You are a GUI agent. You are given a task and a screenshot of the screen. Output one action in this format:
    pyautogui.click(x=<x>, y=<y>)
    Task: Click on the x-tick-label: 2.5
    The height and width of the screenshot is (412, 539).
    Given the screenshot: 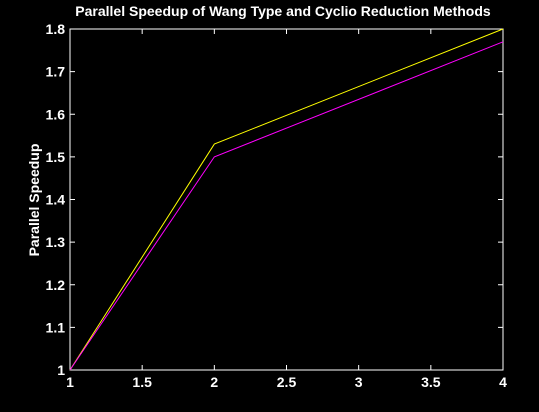 What is the action you would take?
    pyautogui.click(x=287, y=382)
    